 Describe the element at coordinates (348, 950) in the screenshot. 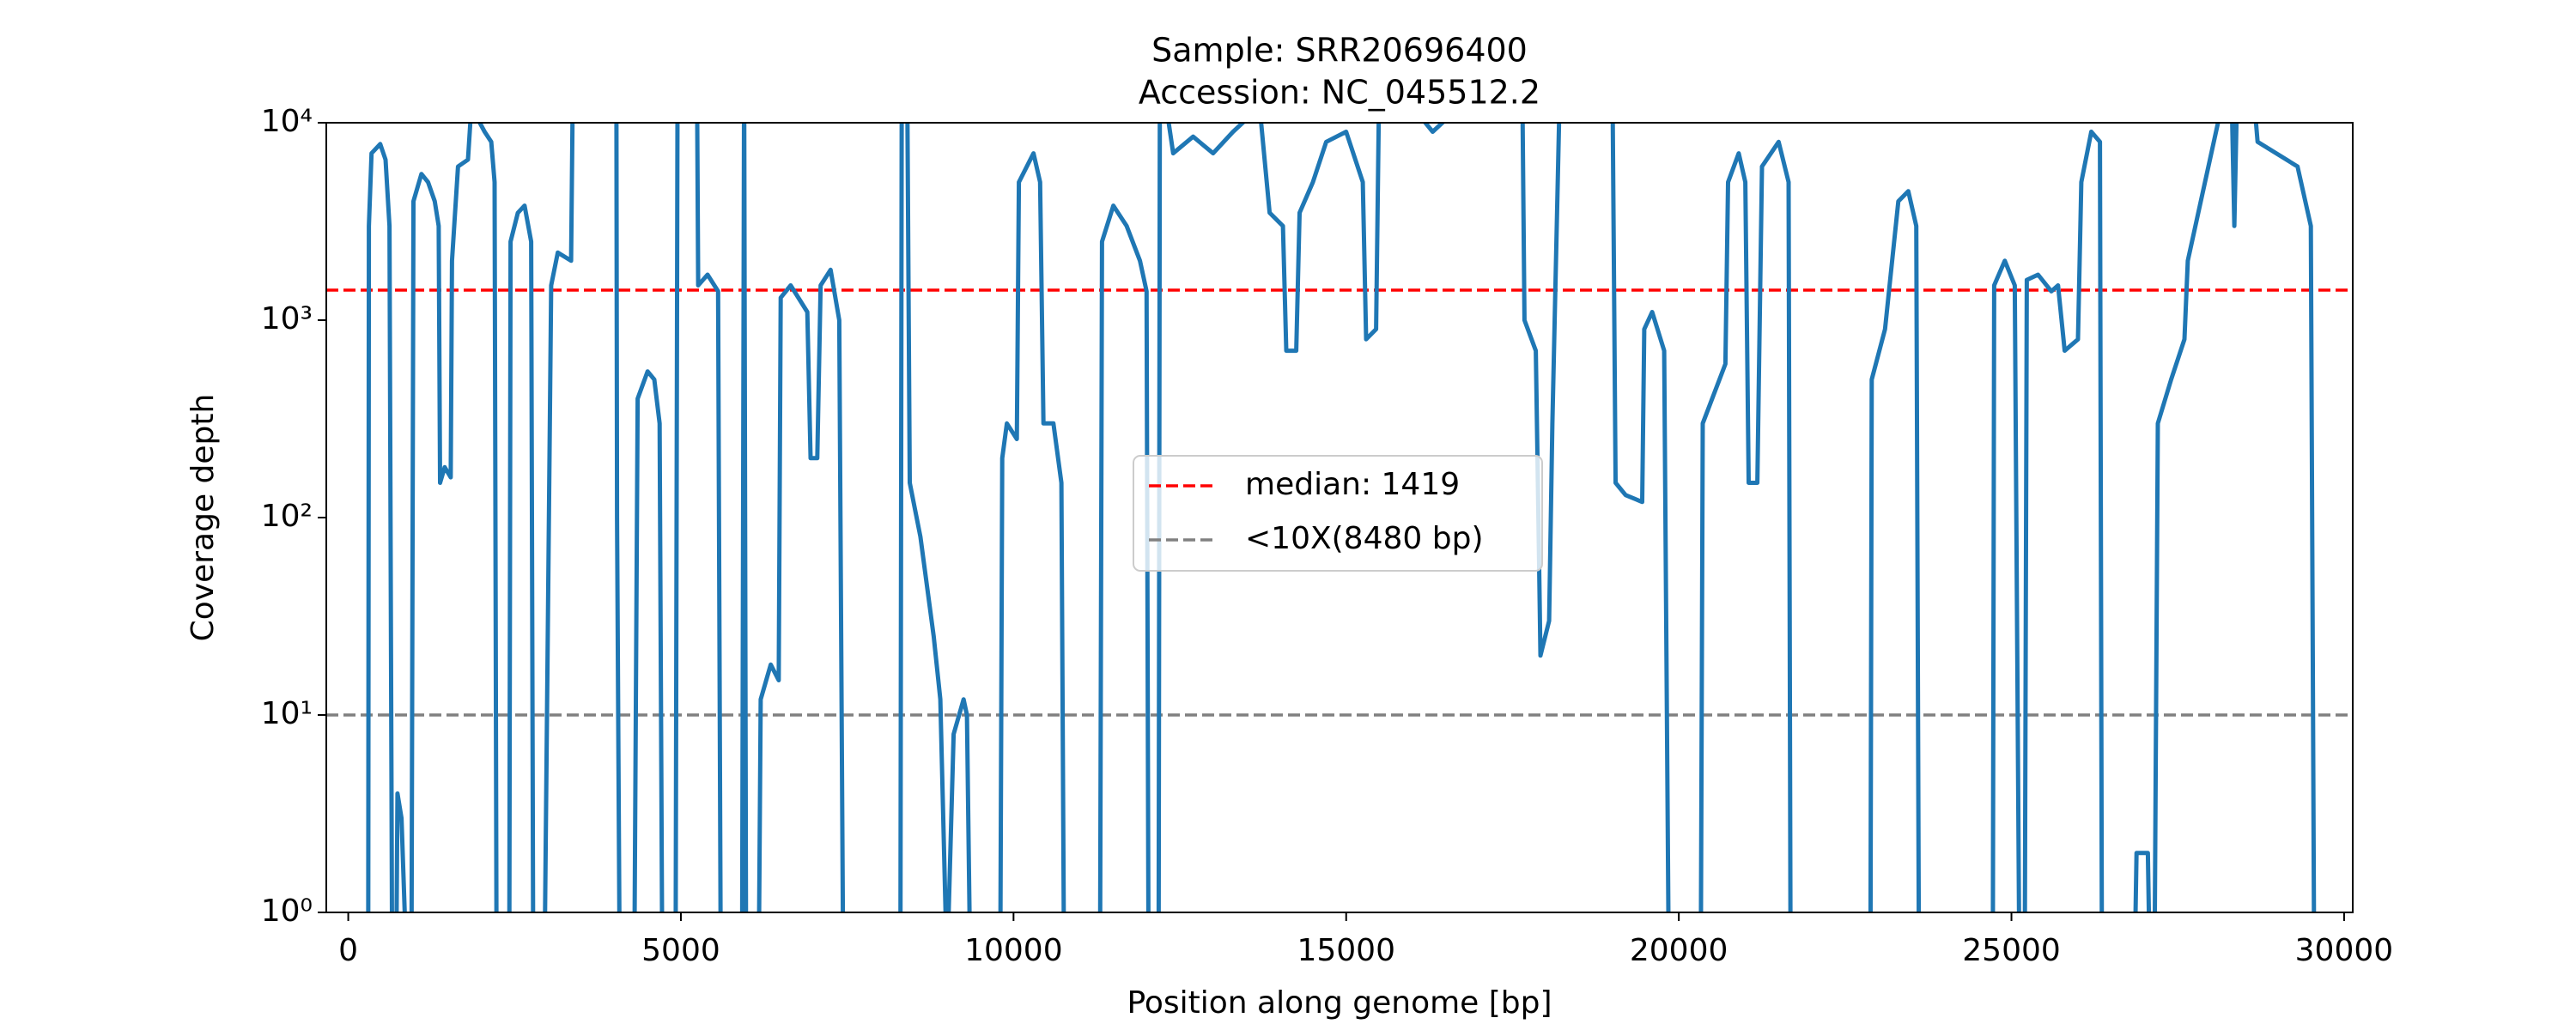

I see `x-tick-label: 0` at that location.